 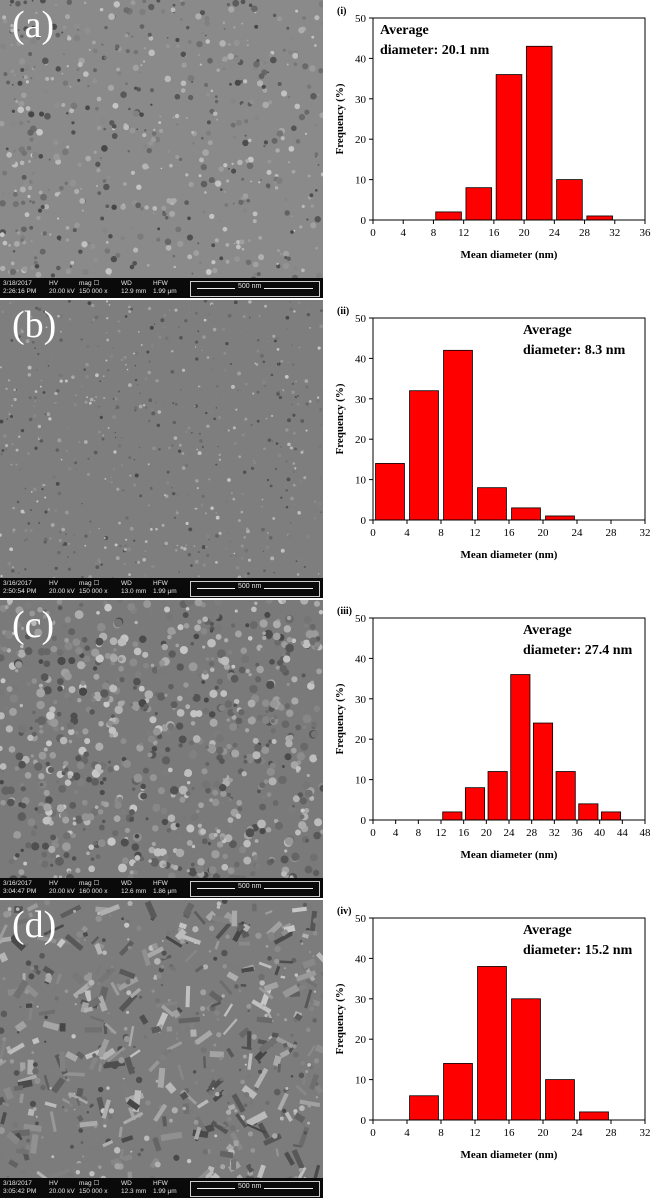 I want to click on x-tick-label: 36, so click(x=578, y=833).